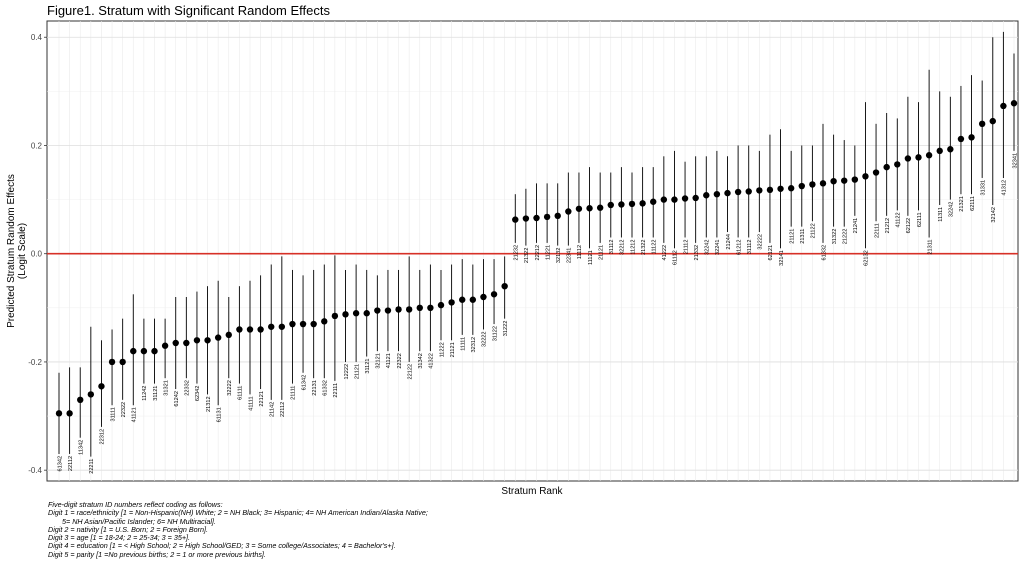  I want to click on stratum-label: 21142, so click(273, 409).